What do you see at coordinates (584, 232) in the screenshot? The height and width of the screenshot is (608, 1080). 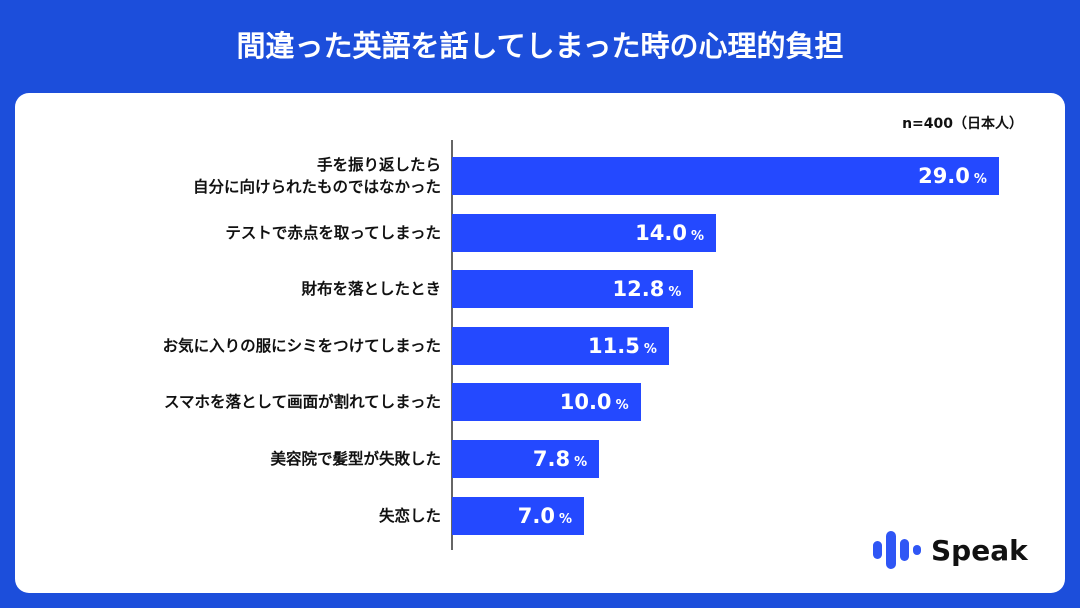 I see `bar: 14.0%` at bounding box center [584, 232].